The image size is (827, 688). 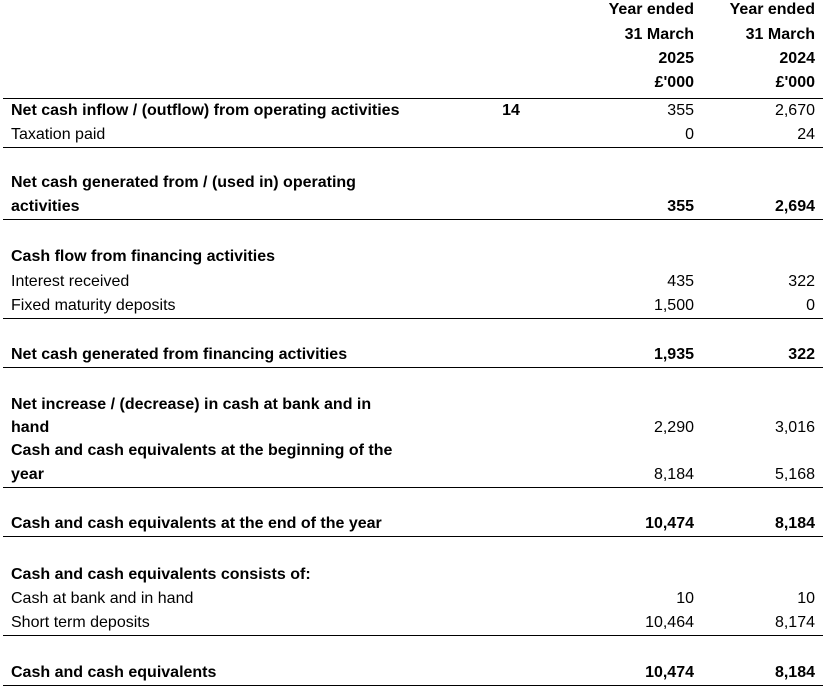 What do you see at coordinates (794, 206) in the screenshot?
I see `value-2024: 2,694` at bounding box center [794, 206].